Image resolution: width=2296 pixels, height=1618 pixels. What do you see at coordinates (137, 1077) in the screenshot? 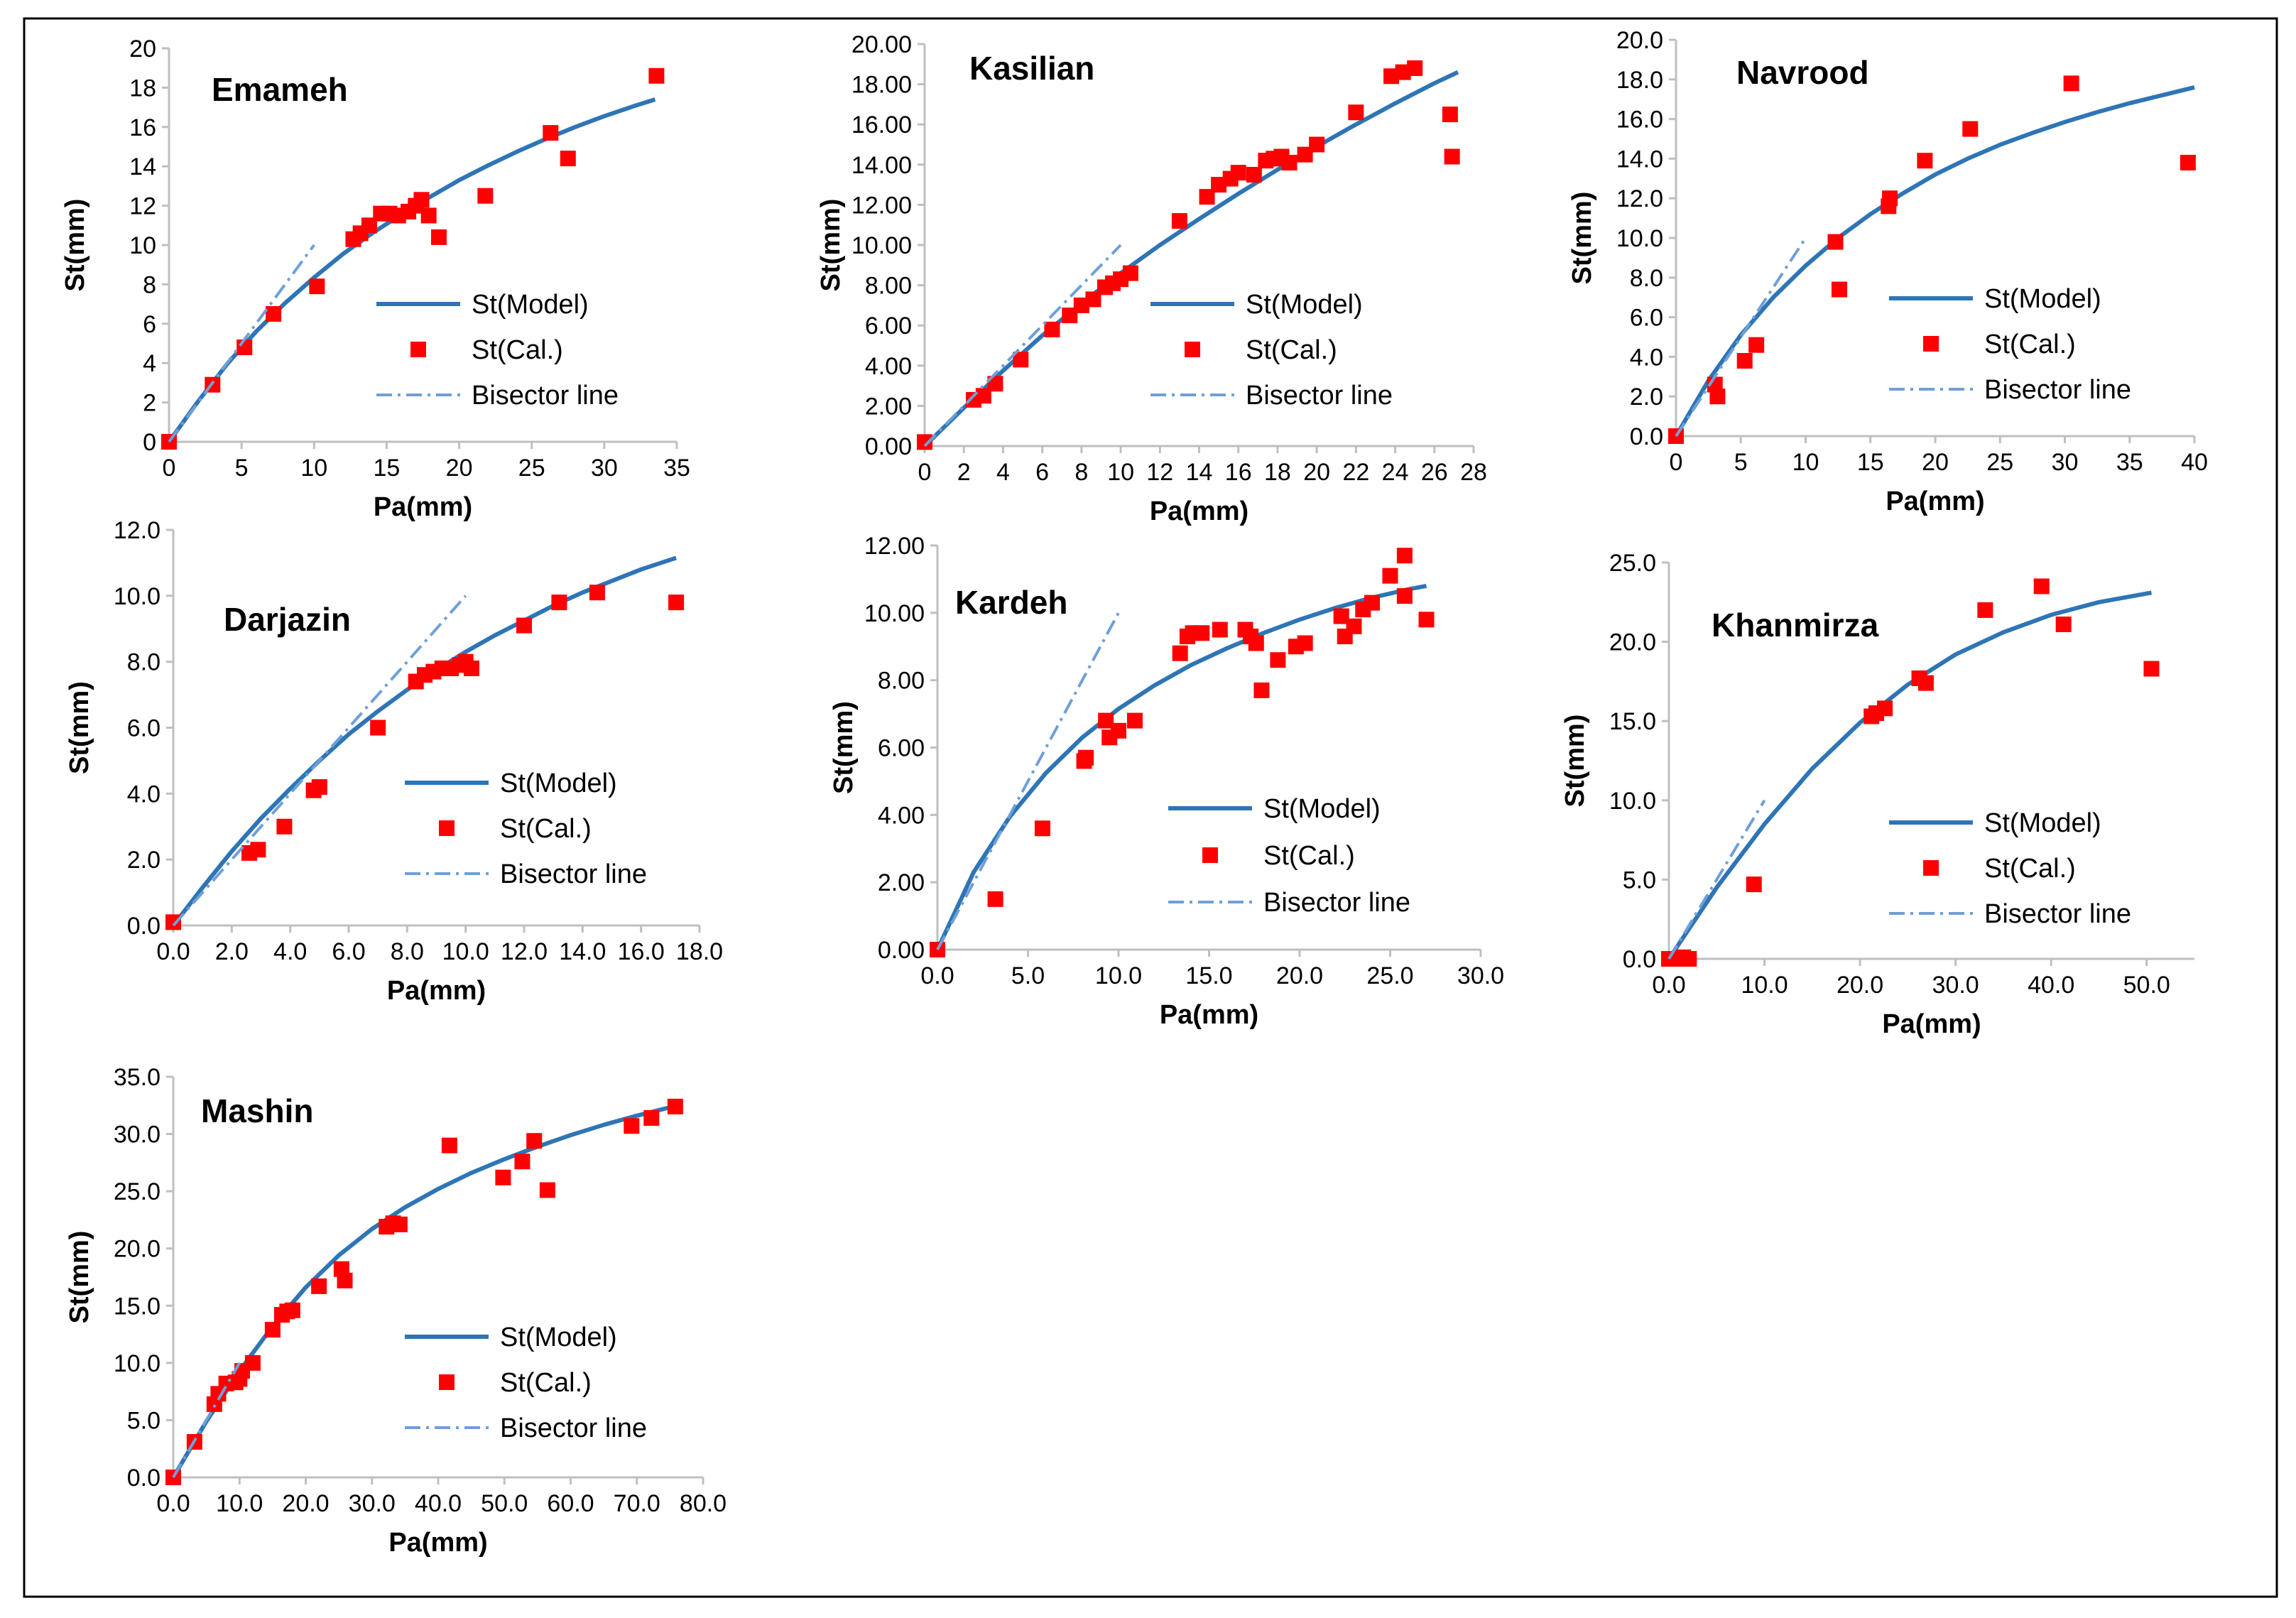
I see `y-tick-label: 35.0` at bounding box center [137, 1077].